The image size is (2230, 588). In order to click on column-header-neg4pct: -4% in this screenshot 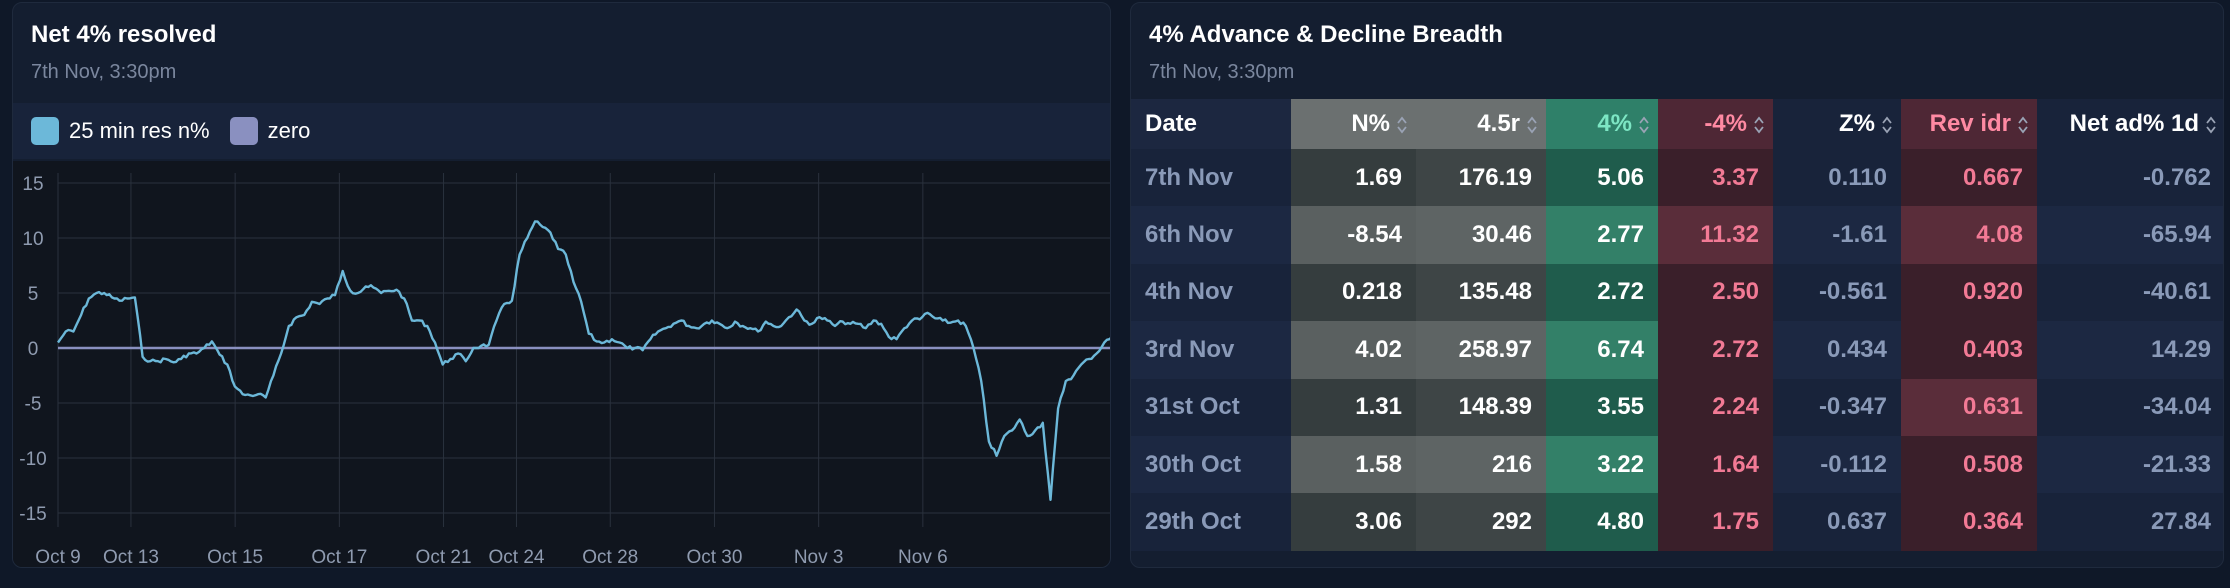, I will do `click(1715, 124)`.